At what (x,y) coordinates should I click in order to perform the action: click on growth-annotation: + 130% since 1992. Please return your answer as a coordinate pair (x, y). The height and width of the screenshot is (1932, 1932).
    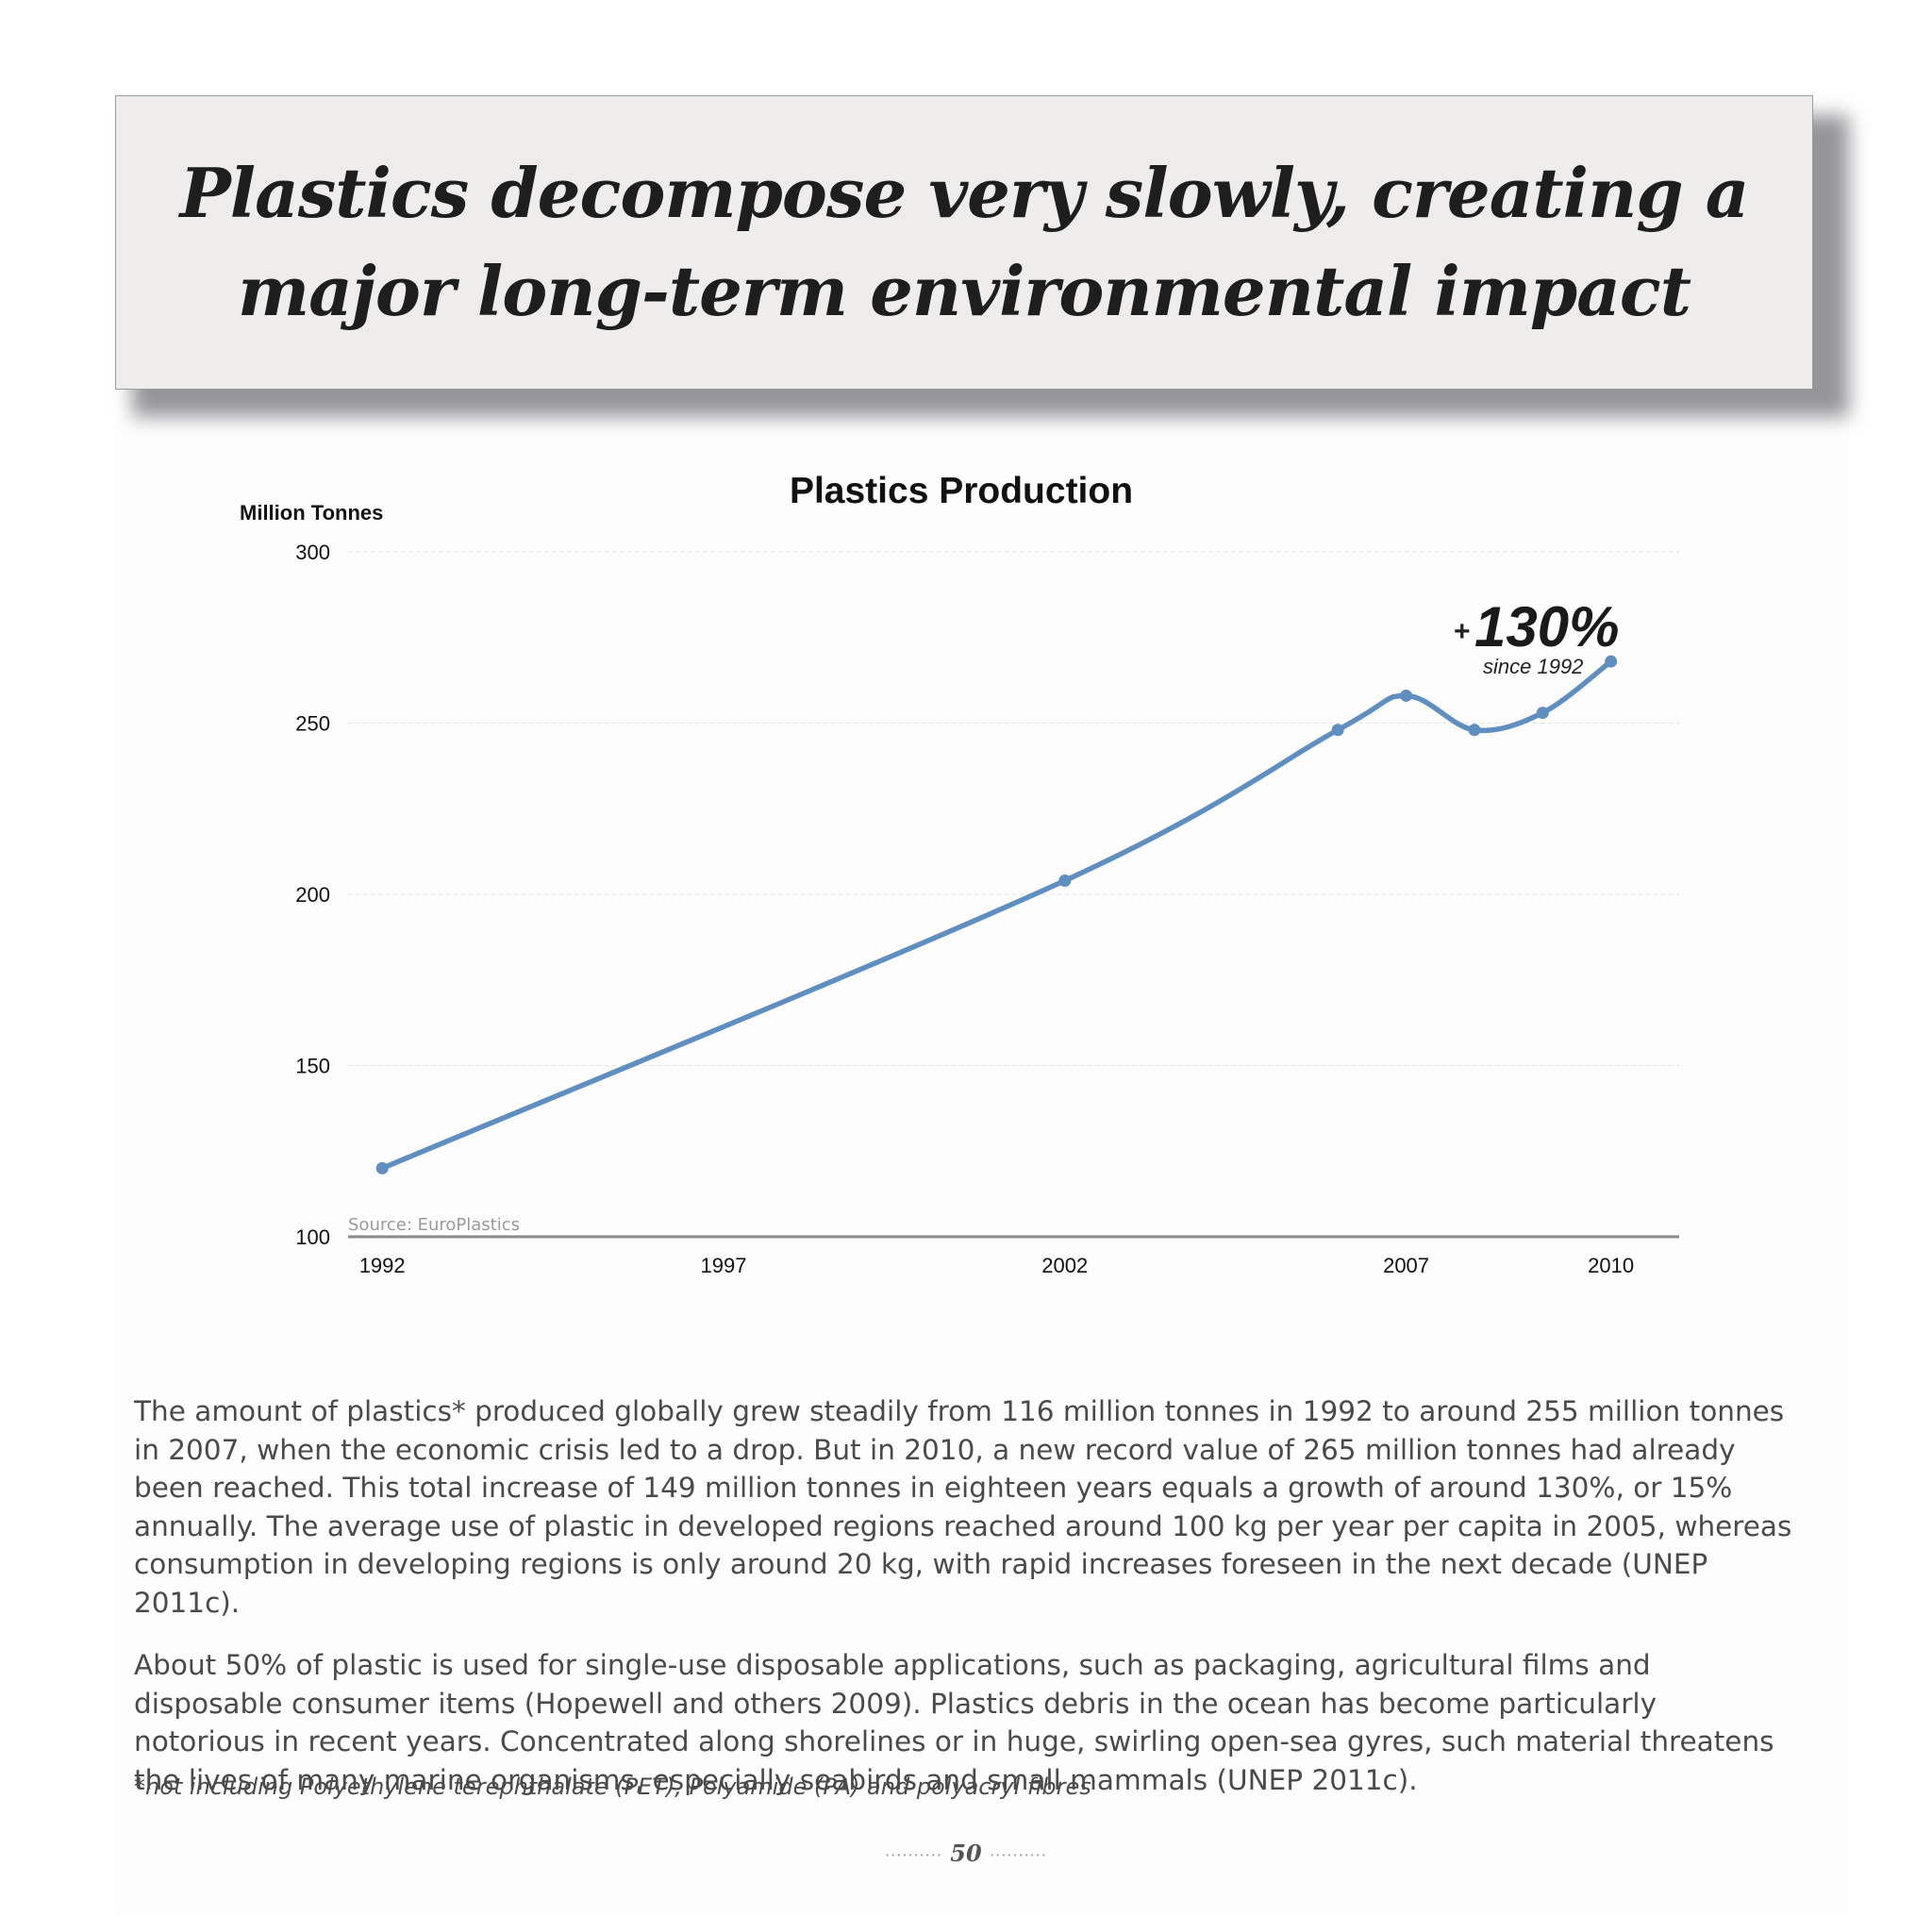
    Looking at the image, I should click on (1537, 637).